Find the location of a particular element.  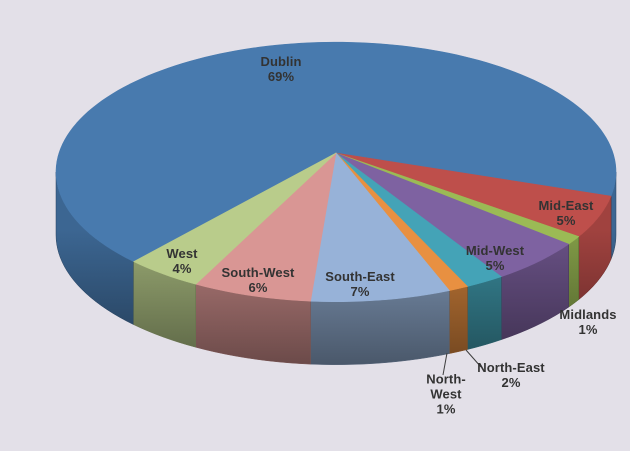

leader-line-north-east is located at coordinates (473, 358).